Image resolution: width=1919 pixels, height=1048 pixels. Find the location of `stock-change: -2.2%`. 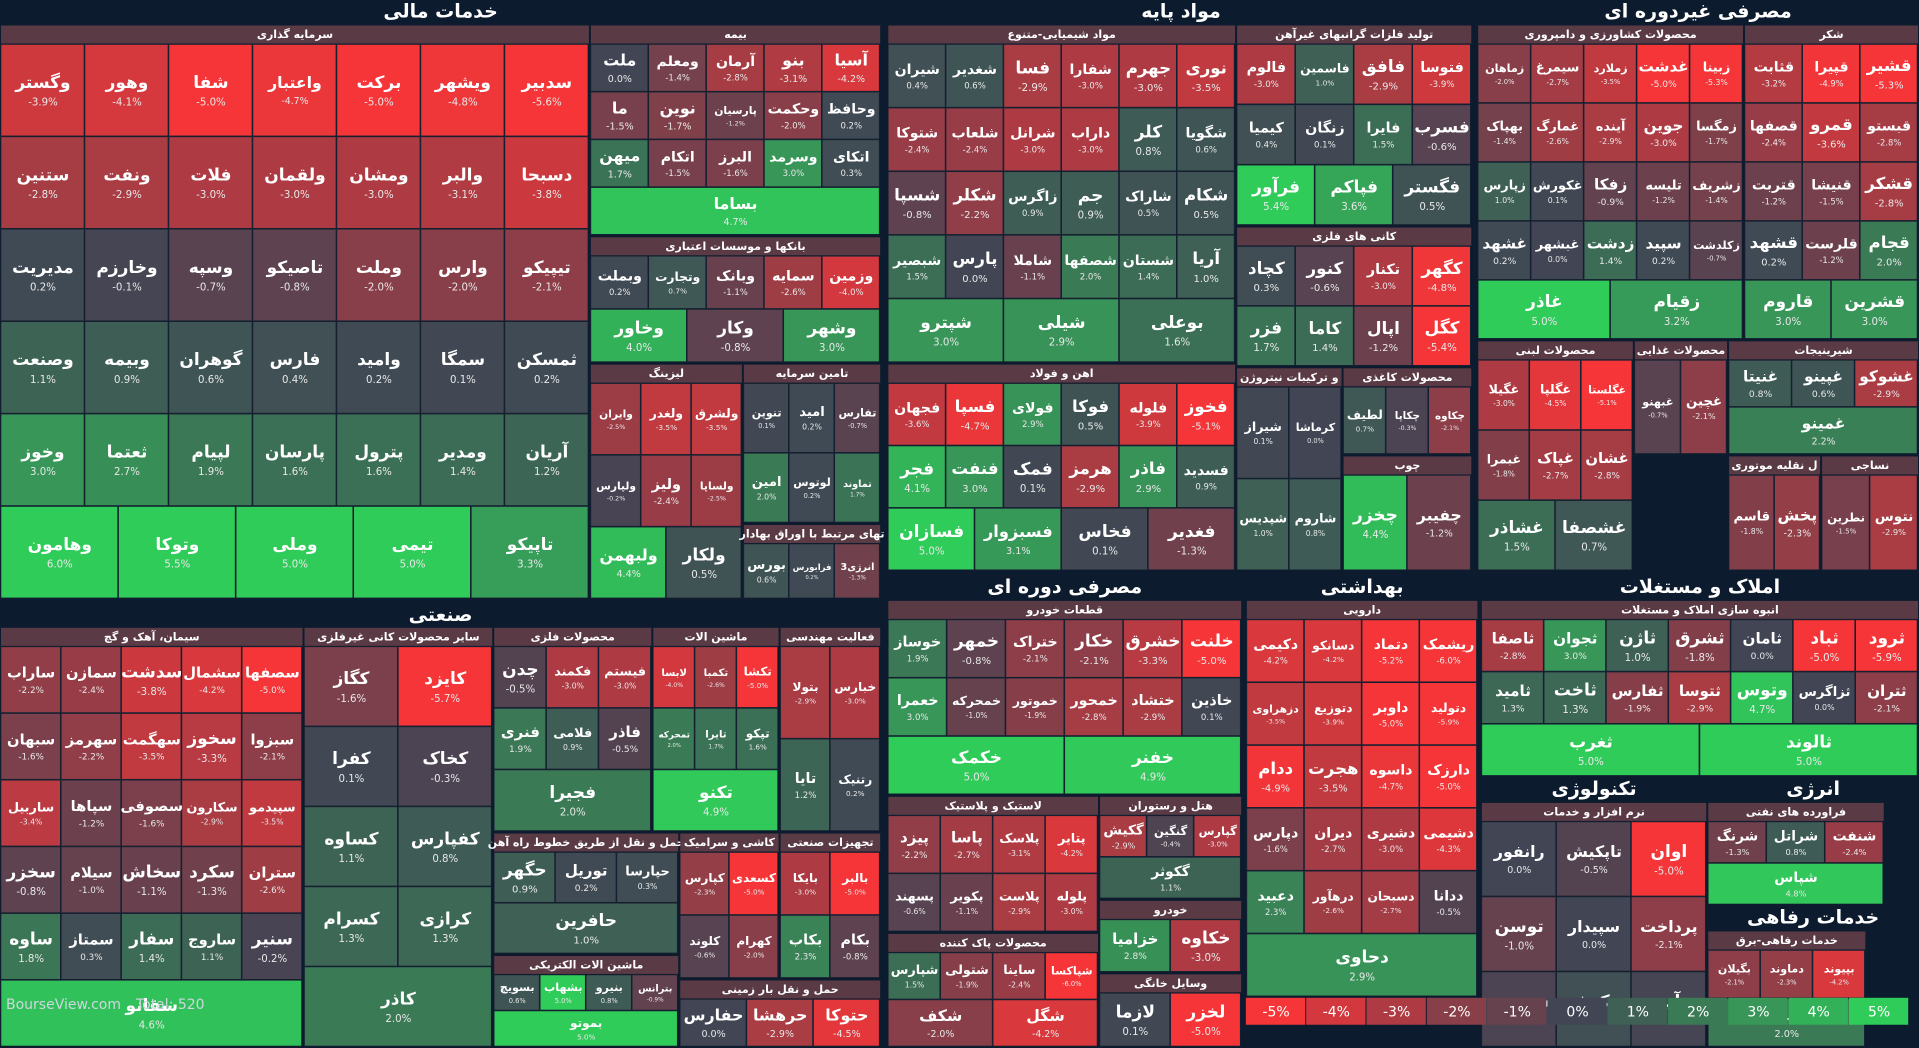

stock-change: -2.2% is located at coordinates (31, 691).